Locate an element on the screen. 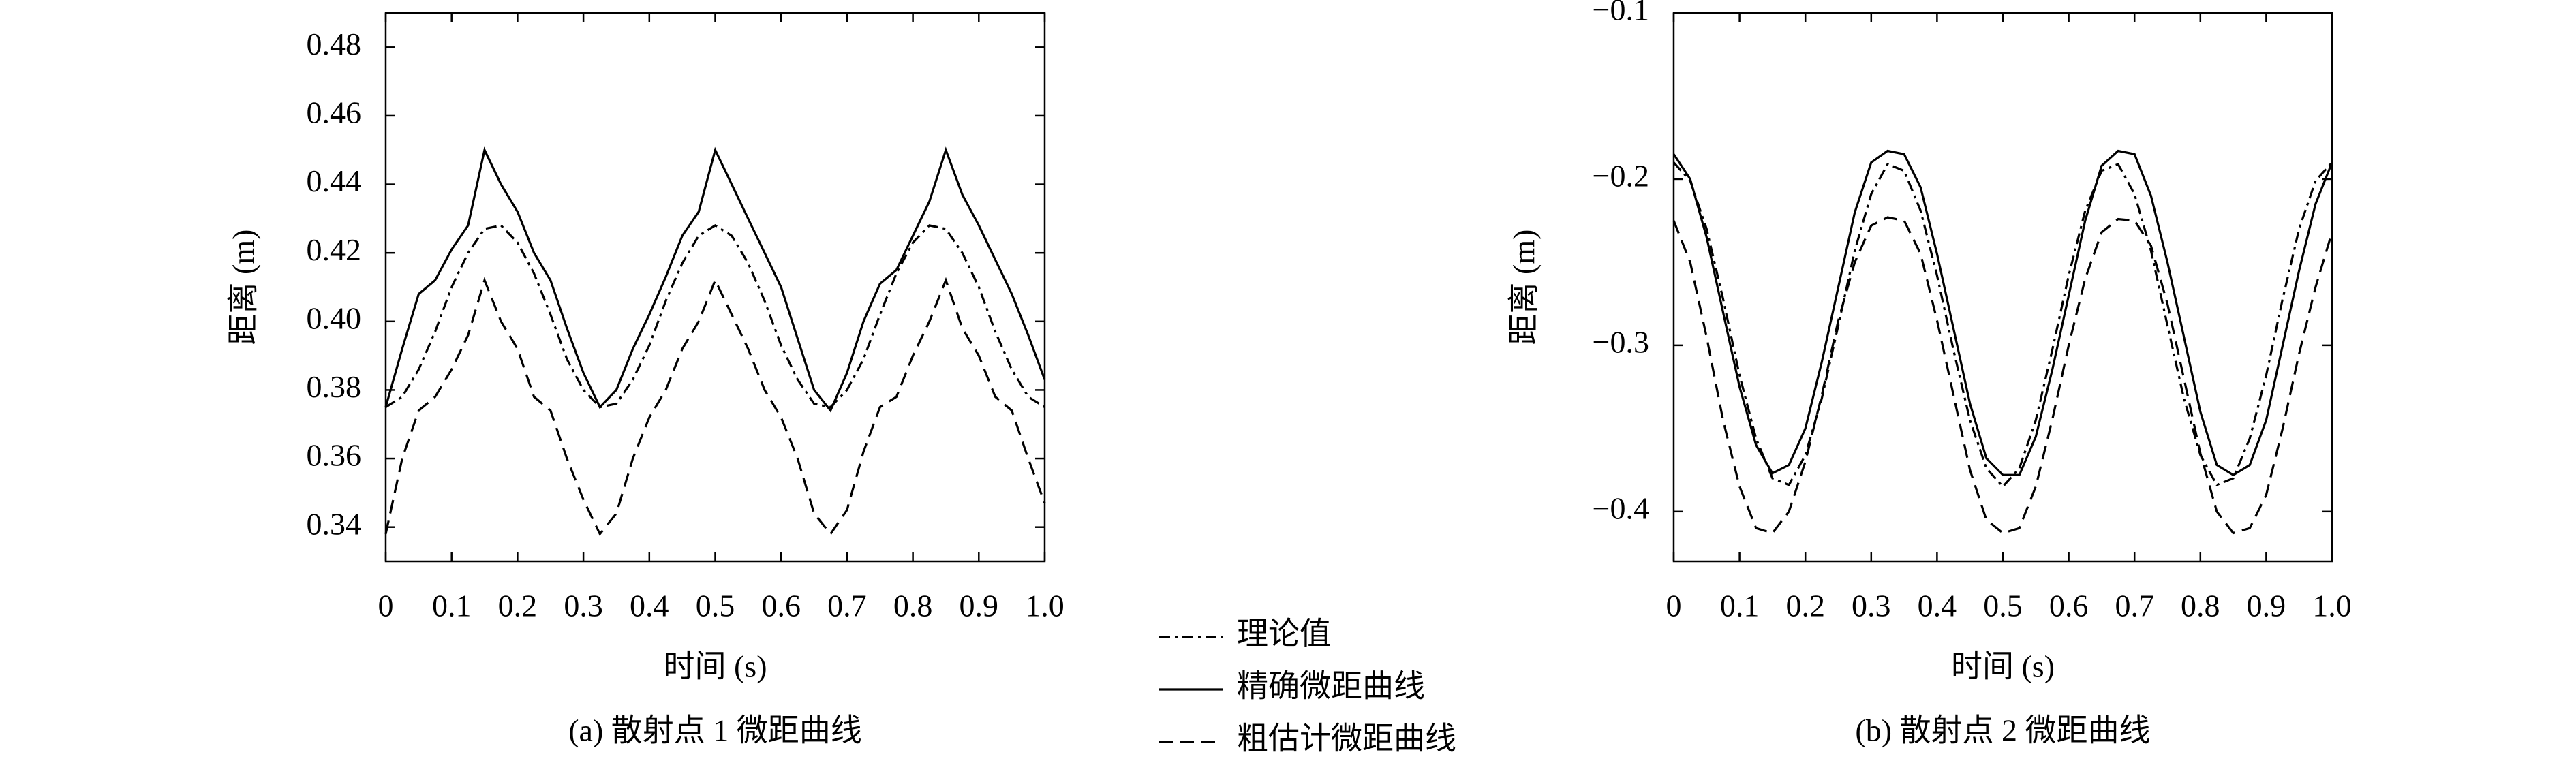 This screenshot has width=2576, height=763. y-tick-label: 0.44 is located at coordinates (334, 181).